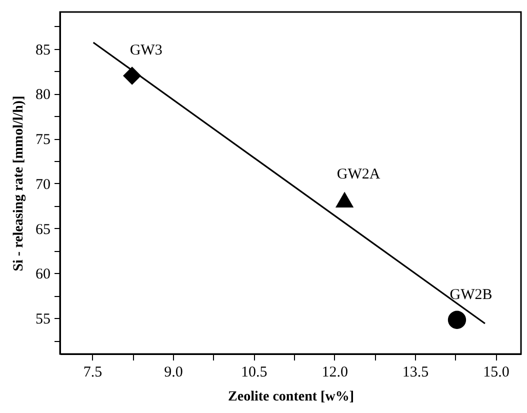 The image size is (527, 413). What do you see at coordinates (173, 372) in the screenshot?
I see `x-tick-label: 9.0` at bounding box center [173, 372].